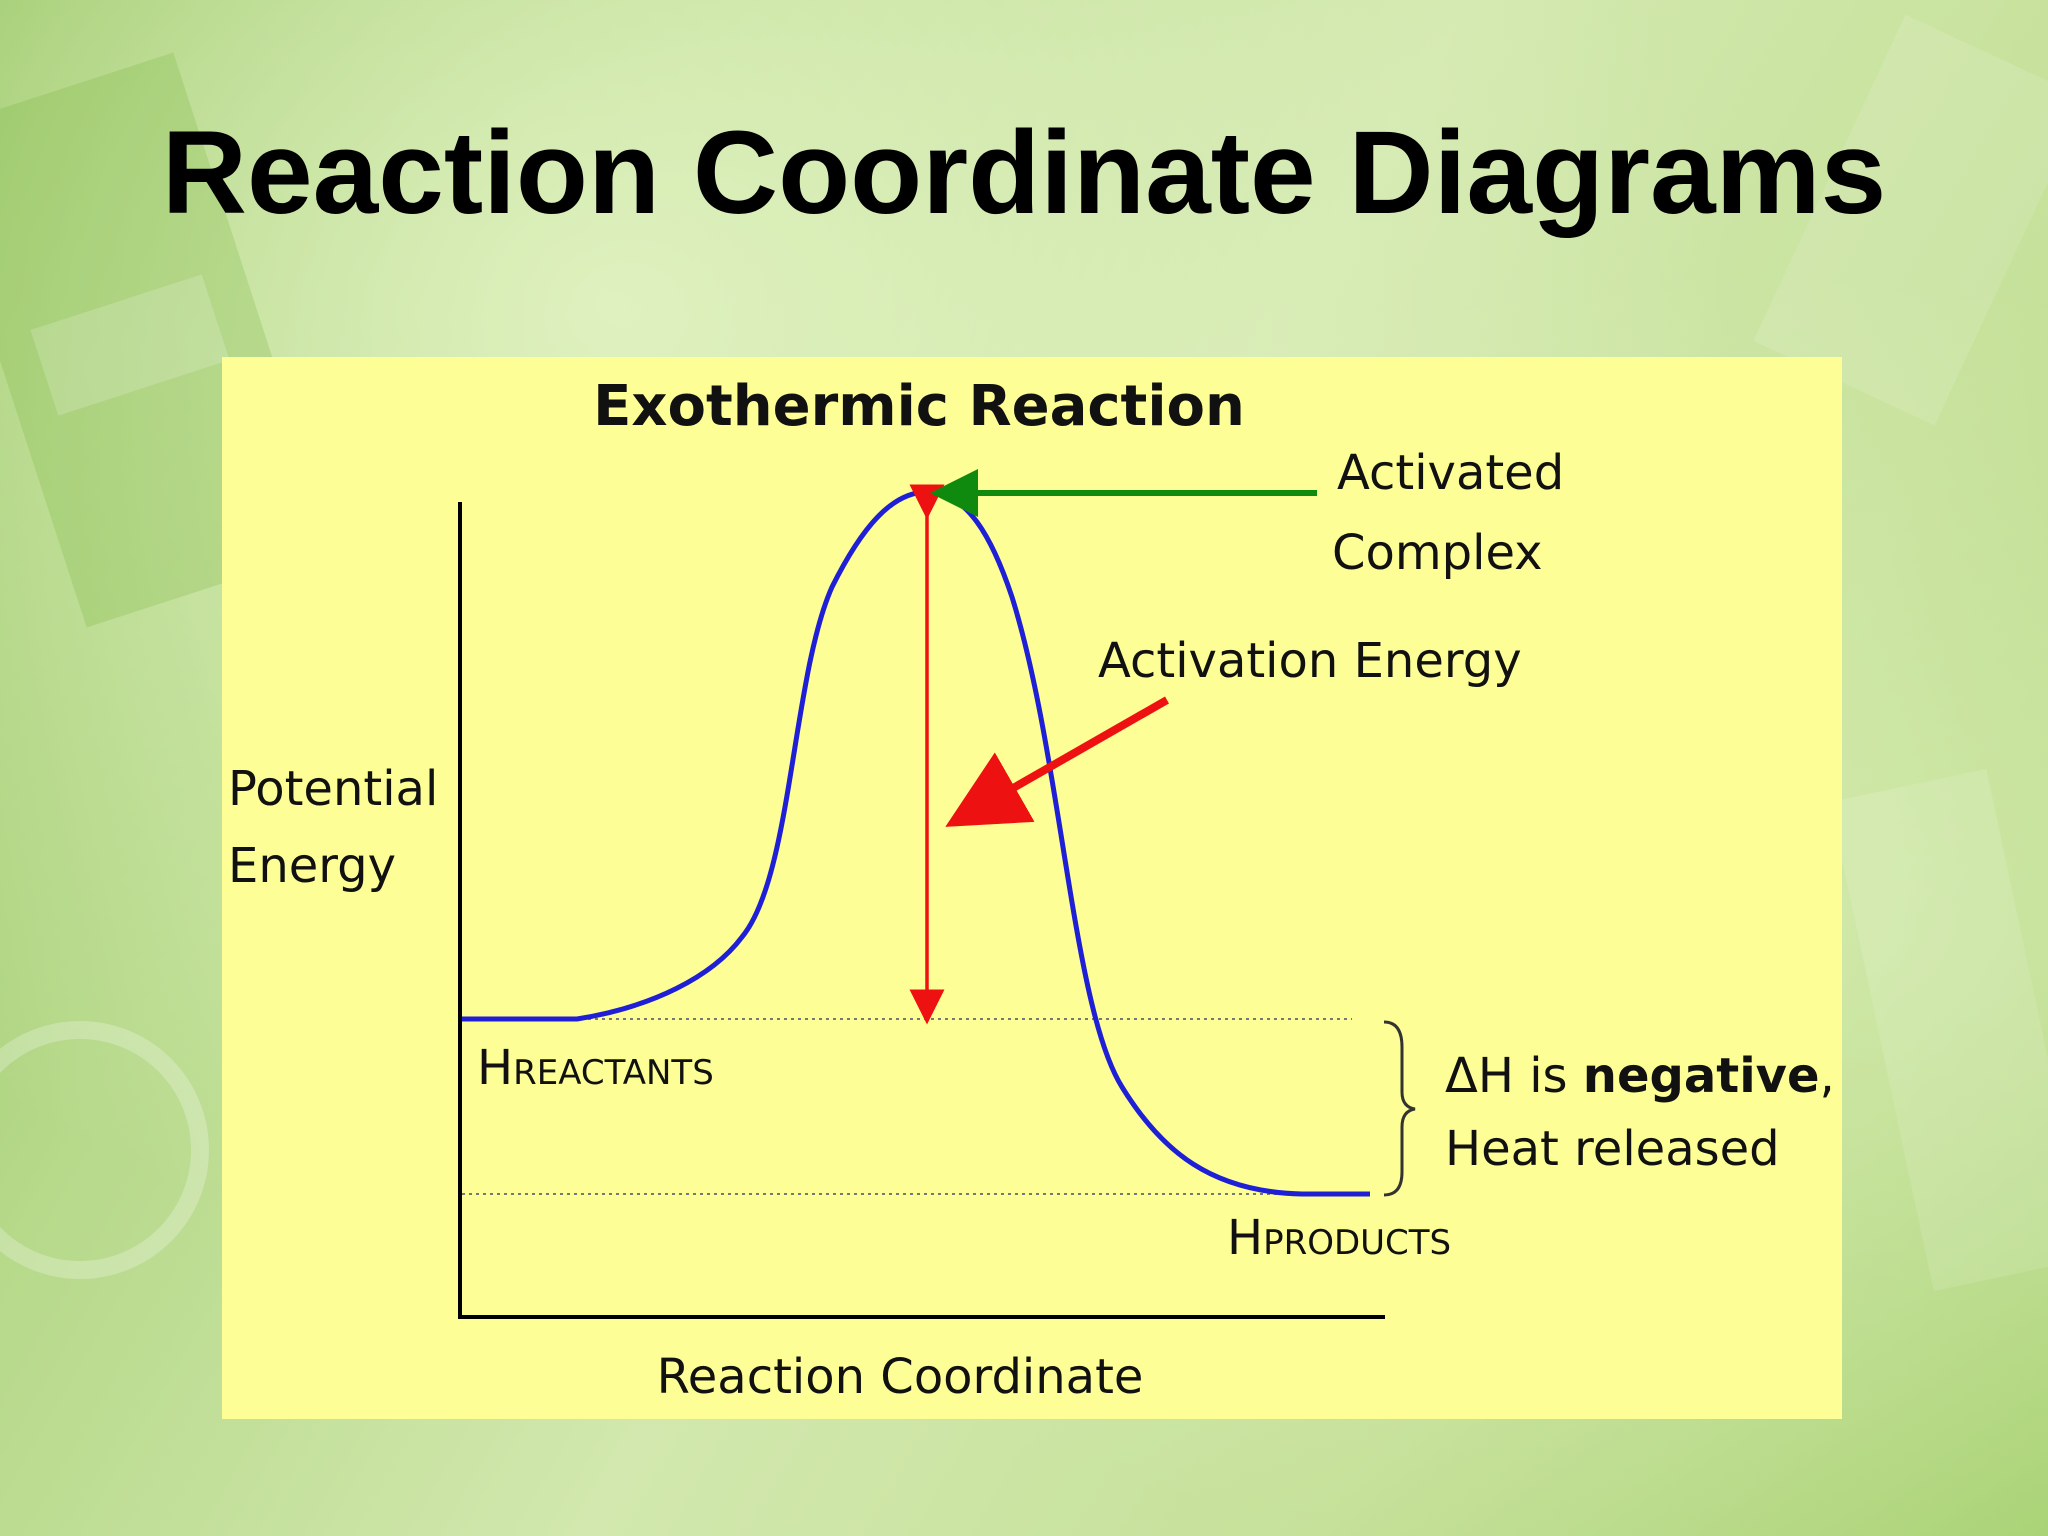  Describe the element at coordinates (1827, 1076) in the screenshot. I see `delta-h-suffix: ,` at that location.